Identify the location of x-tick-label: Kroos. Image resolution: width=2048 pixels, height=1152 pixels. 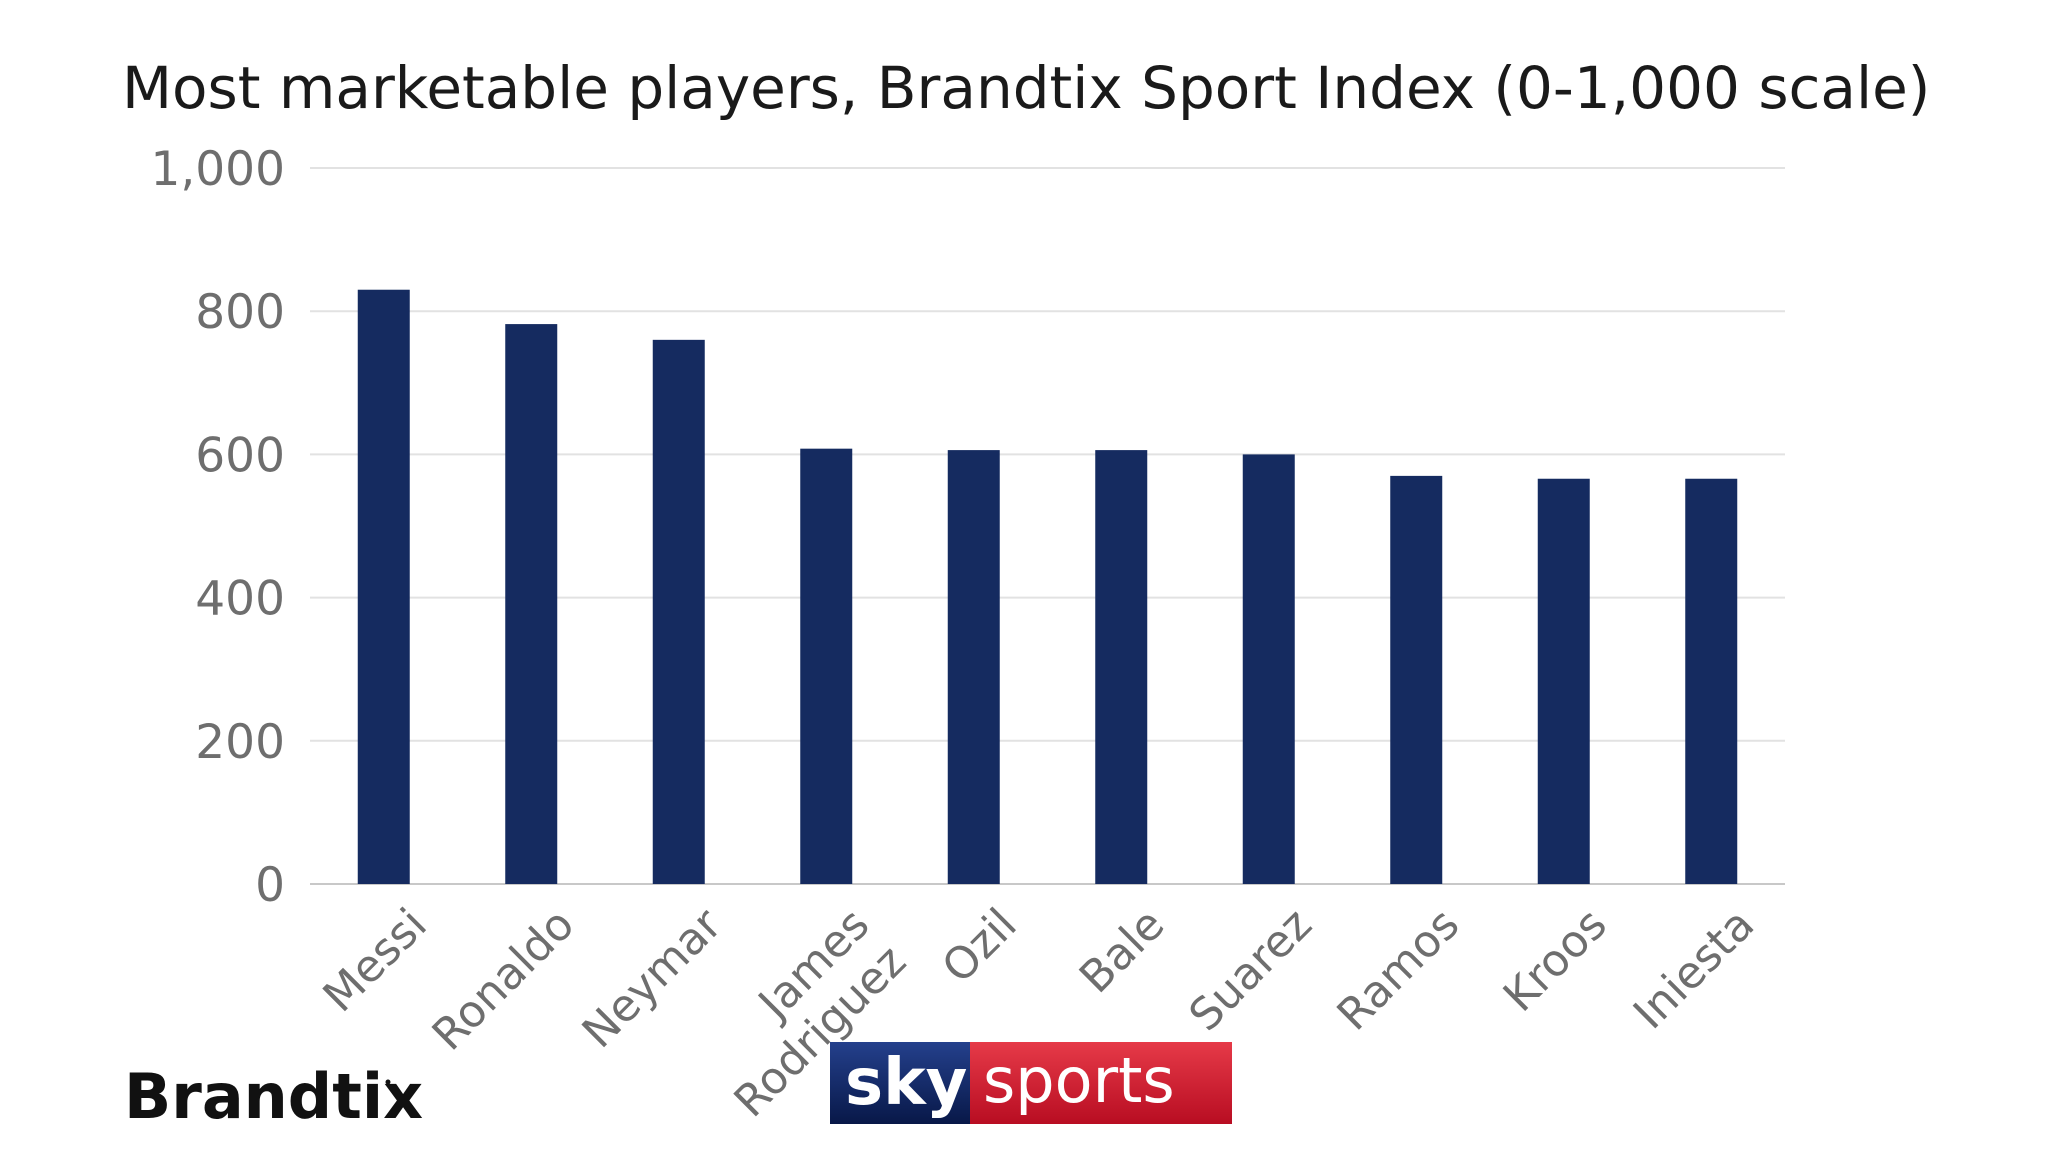
(1555, 960).